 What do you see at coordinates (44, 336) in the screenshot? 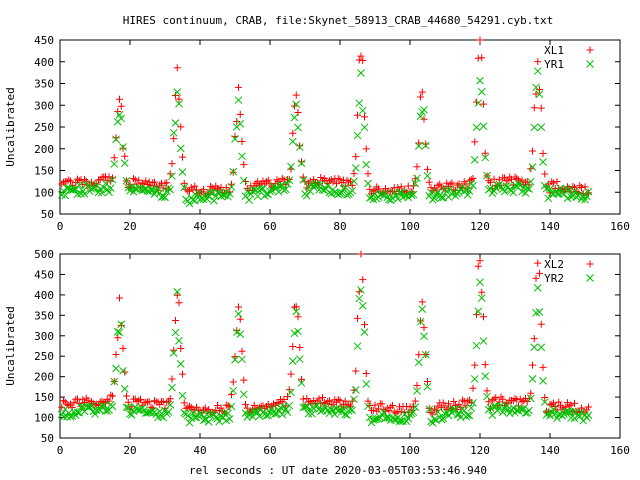
I see `y-tick-label: 300` at bounding box center [44, 336].